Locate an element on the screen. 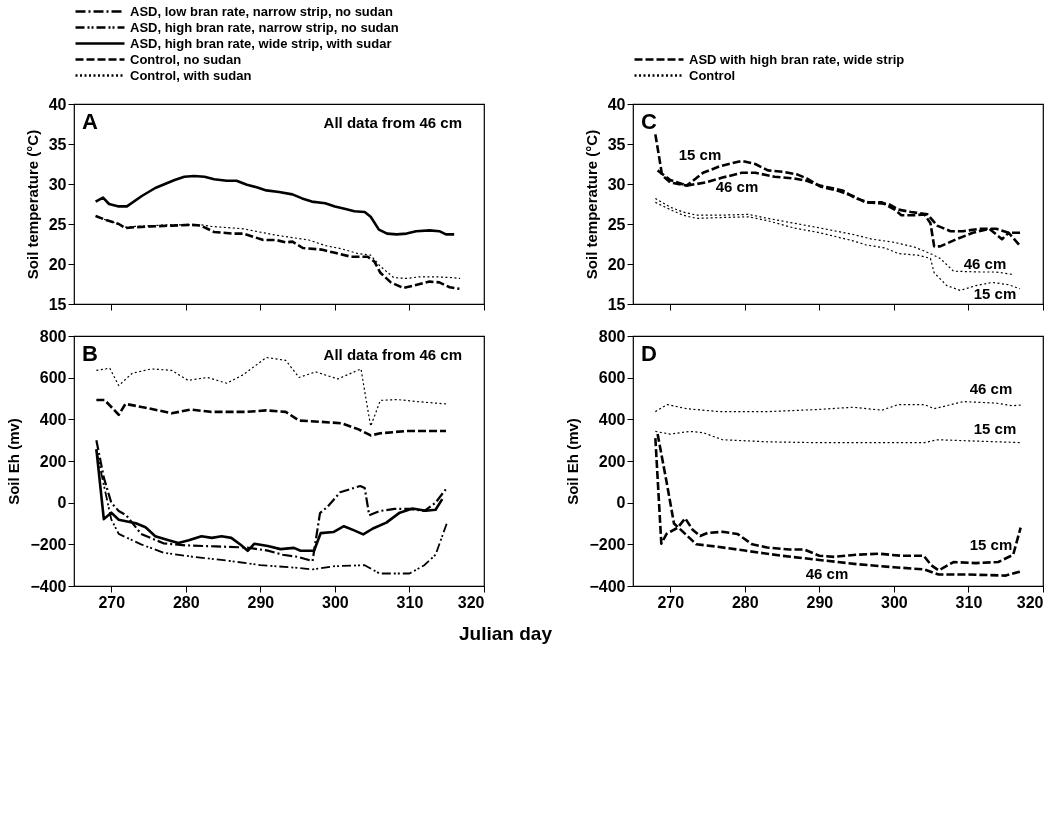  legend-label: Control is located at coordinates (712, 75).